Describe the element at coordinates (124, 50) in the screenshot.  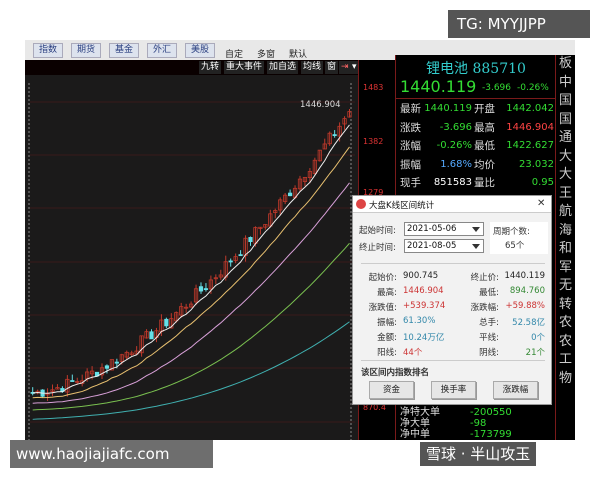
I see `tab-funds: 基金` at that location.